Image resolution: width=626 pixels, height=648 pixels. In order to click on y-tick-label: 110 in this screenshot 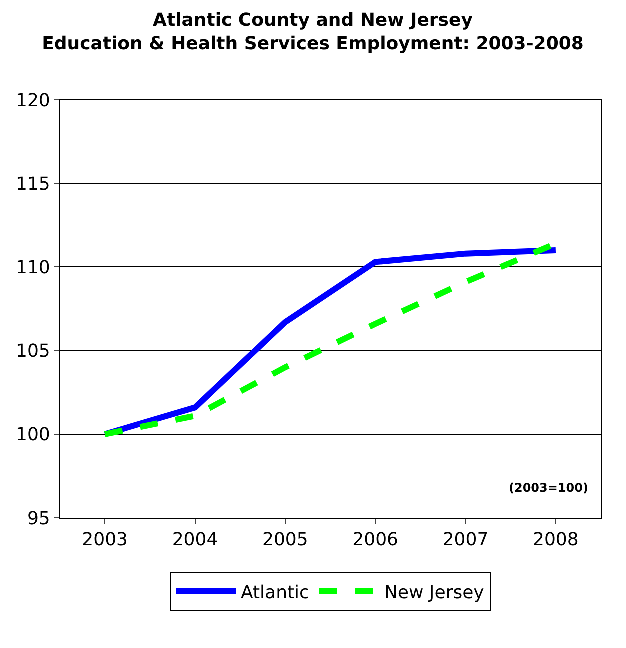, I will do `click(33, 268)`.